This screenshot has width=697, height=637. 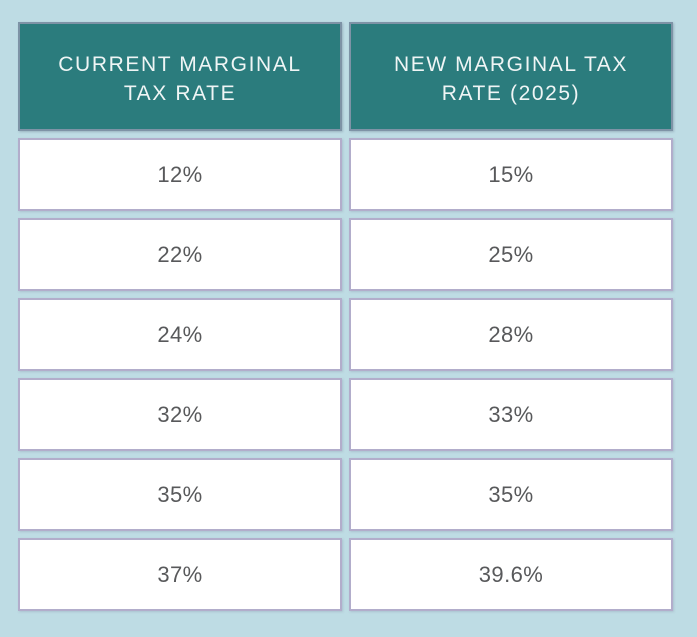 I want to click on cell-row2-new-rate: 25%, so click(x=511, y=254).